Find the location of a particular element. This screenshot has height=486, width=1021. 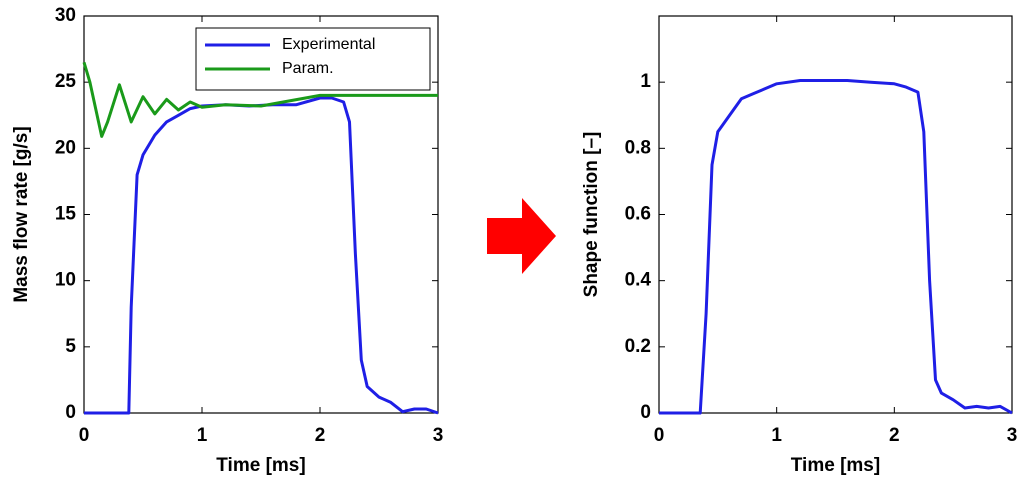

y-tick-label: 0.6 is located at coordinates (638, 214).